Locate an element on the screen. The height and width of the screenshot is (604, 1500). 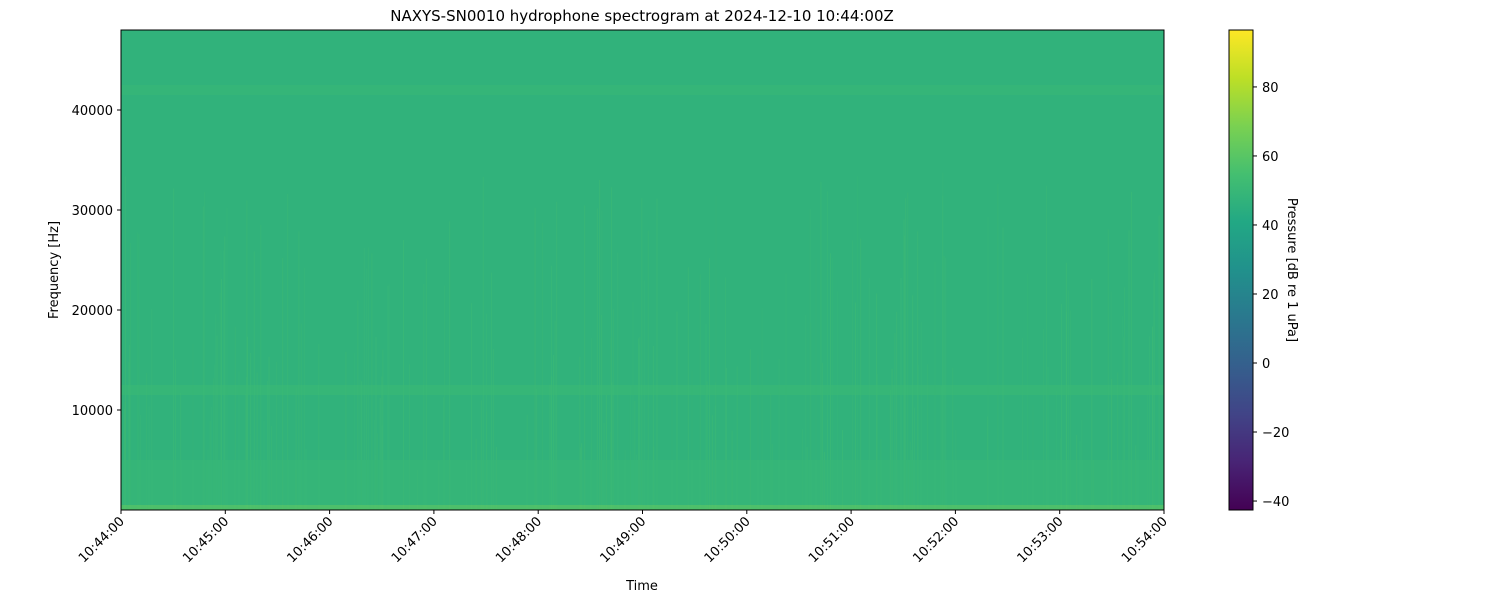
x-tick-label: 10:44:00 is located at coordinates (102, 540).